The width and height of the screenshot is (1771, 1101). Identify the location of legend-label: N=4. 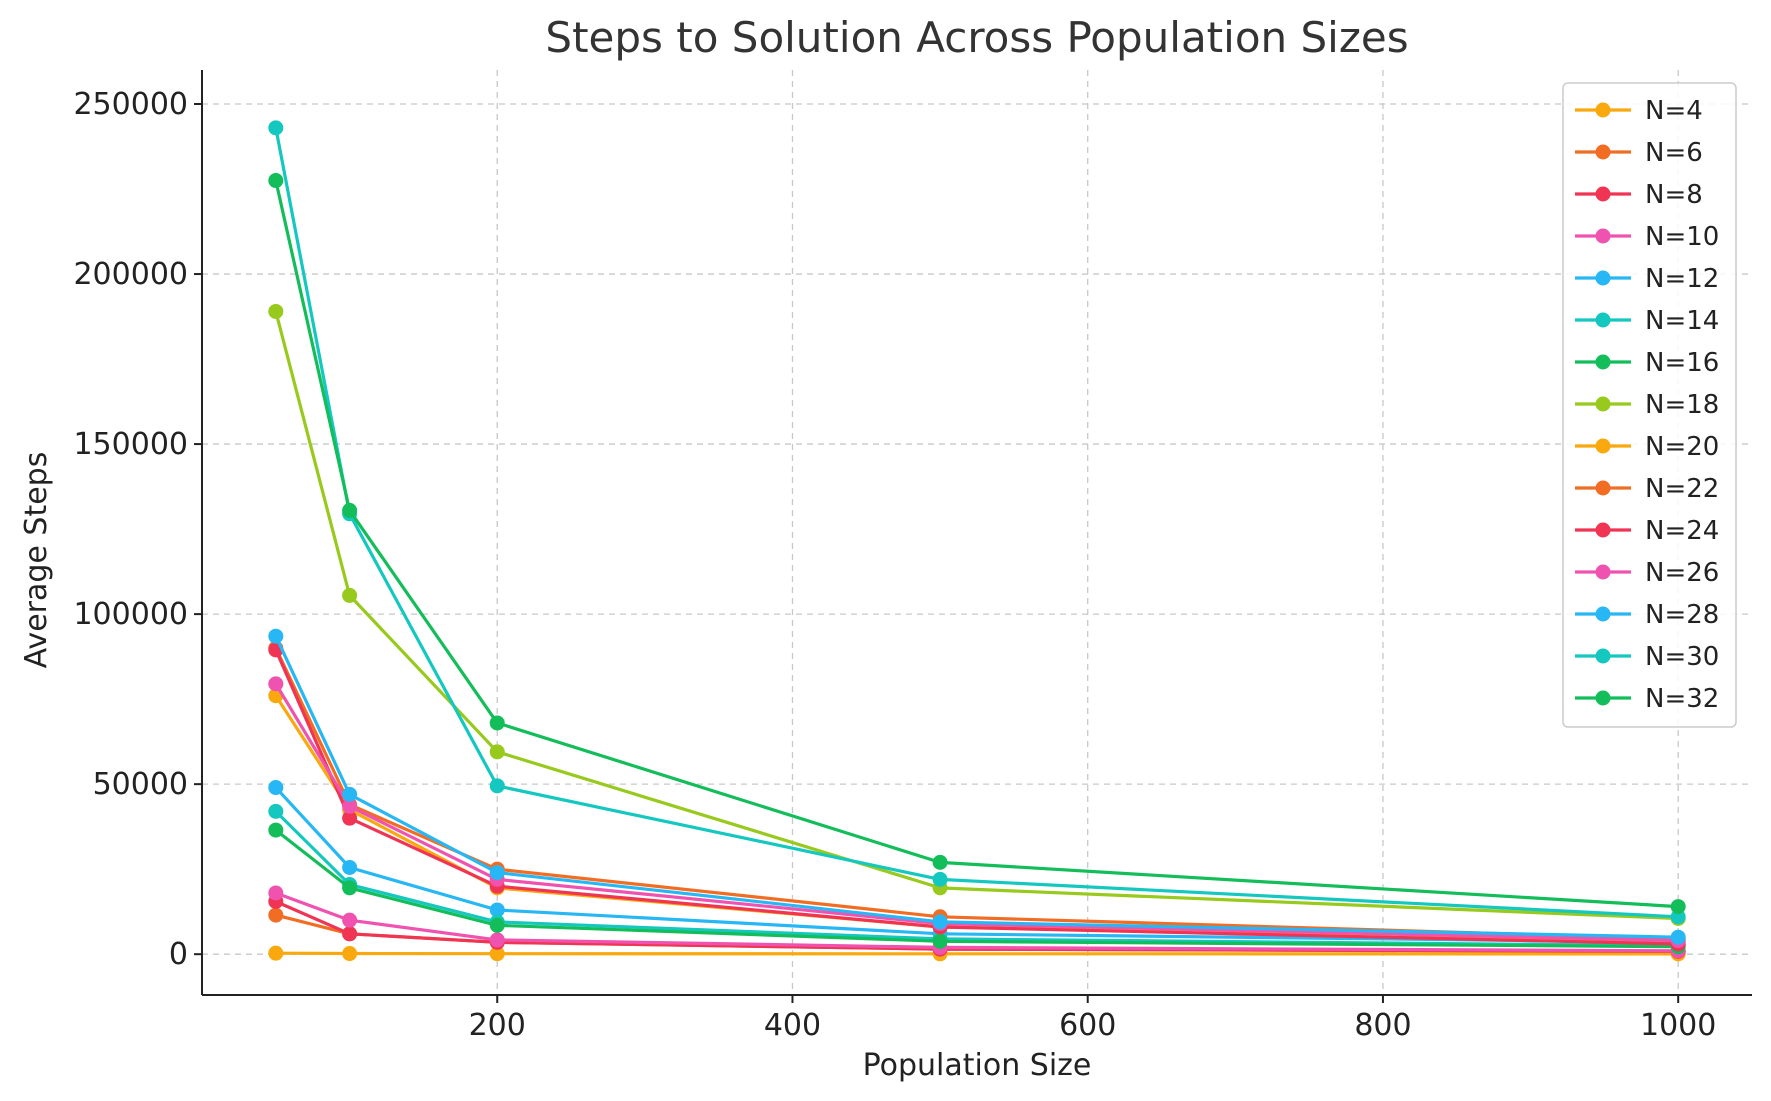
(1674, 111).